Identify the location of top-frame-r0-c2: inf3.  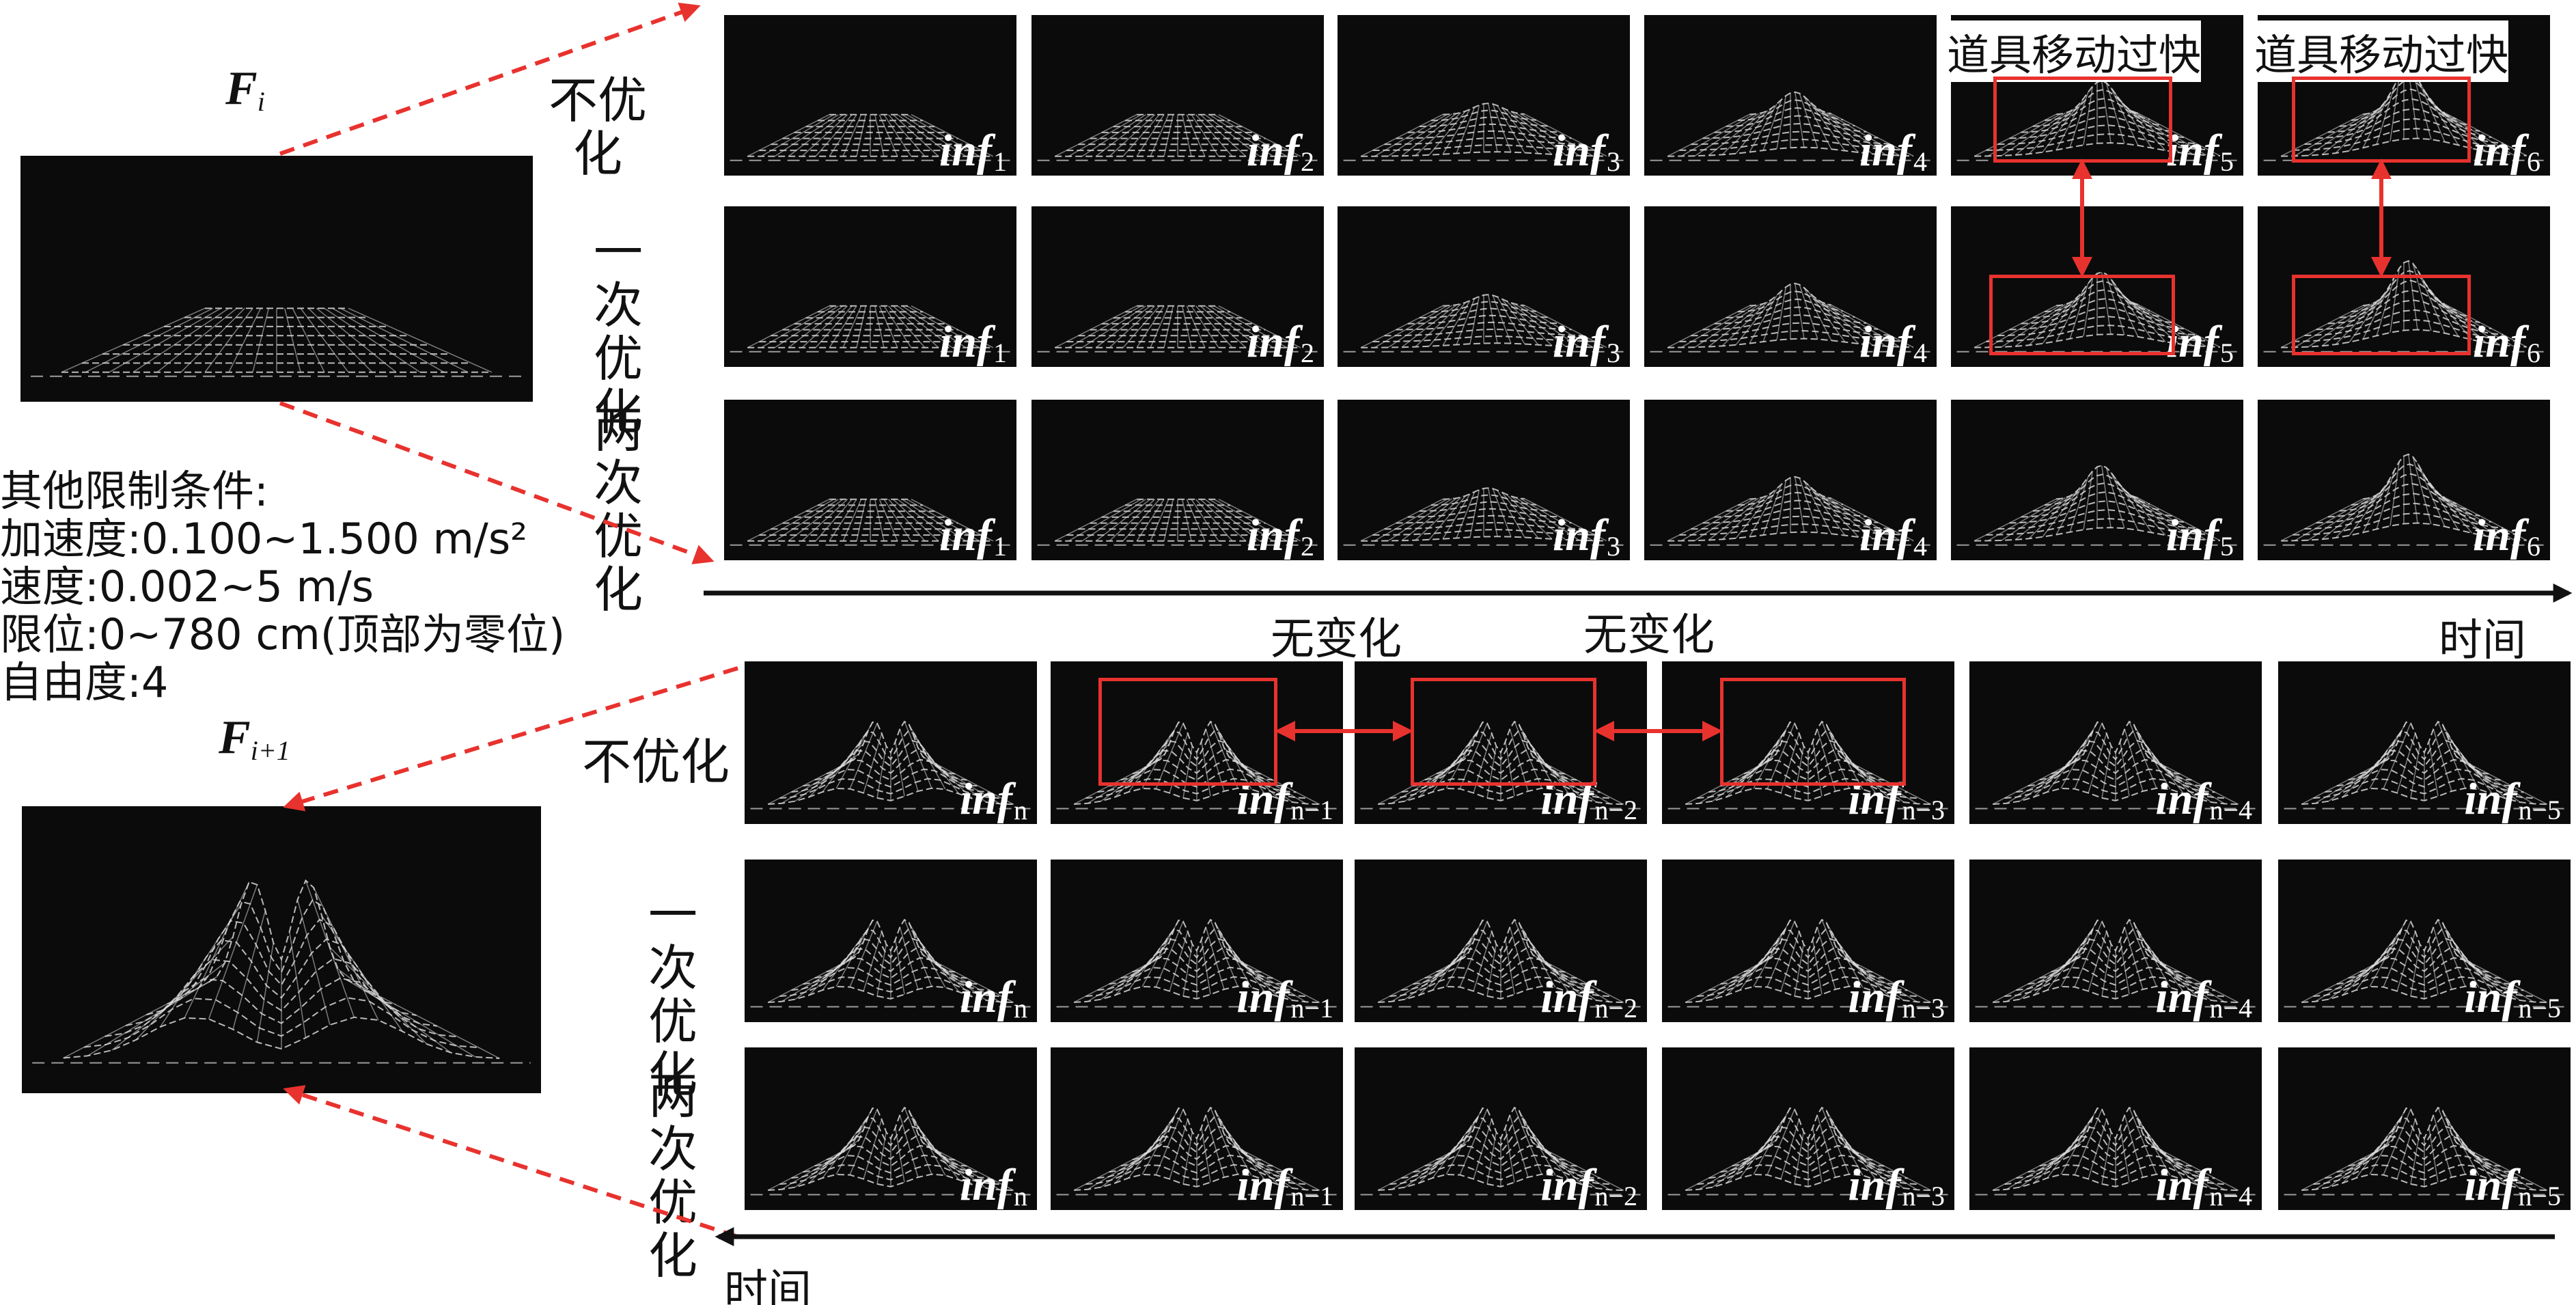
(1484, 95).